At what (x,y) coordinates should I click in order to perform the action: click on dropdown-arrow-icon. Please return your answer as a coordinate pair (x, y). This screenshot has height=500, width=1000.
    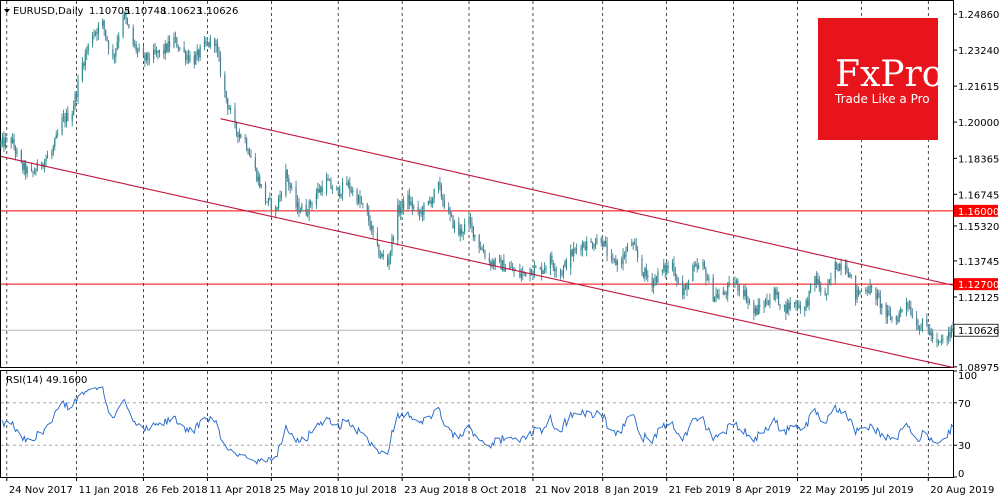
    Looking at the image, I should click on (7, 11).